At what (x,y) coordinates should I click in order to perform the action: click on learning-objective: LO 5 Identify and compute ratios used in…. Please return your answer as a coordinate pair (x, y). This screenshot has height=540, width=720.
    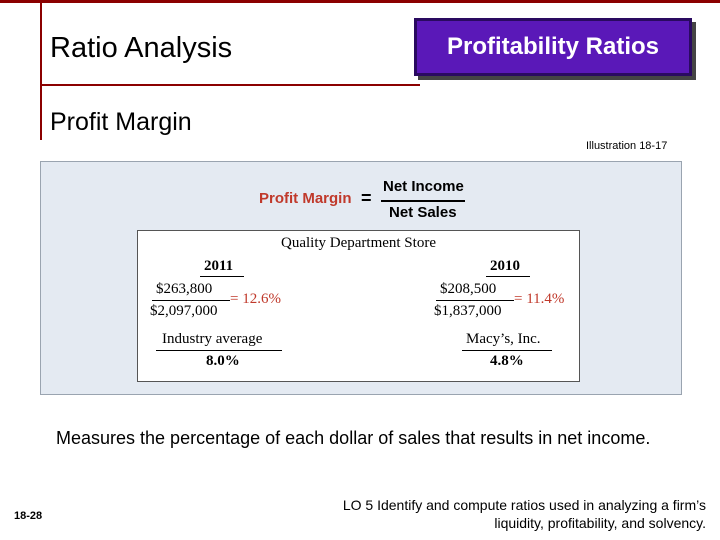
    Looking at the image, I should click on (524, 514).